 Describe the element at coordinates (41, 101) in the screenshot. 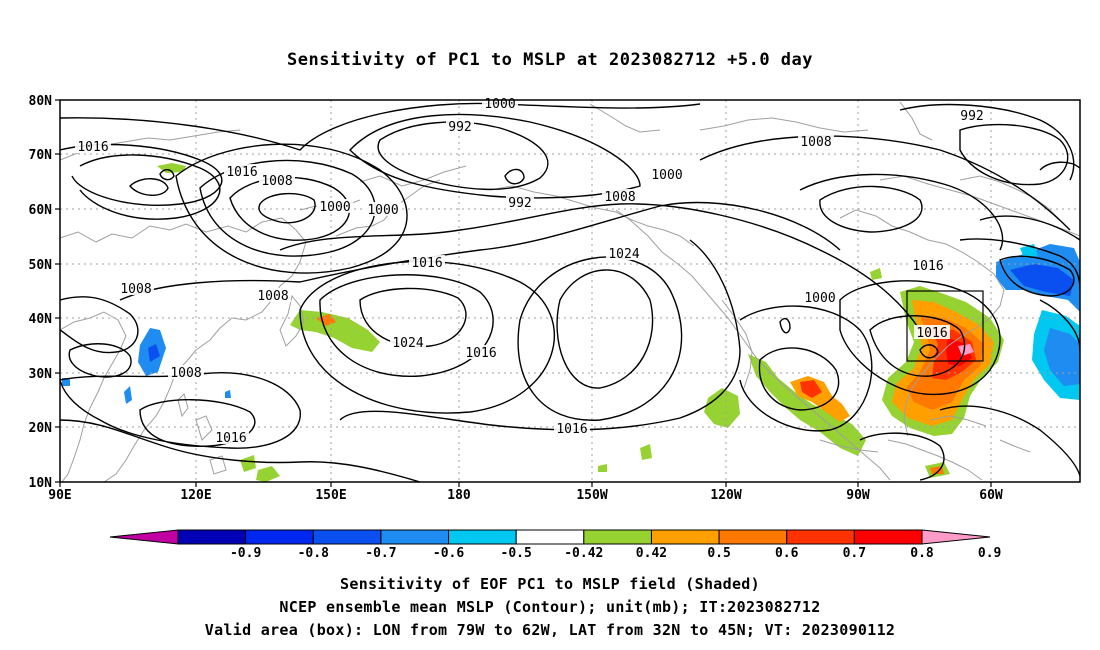

I see `lat-tick-label: 80N` at that location.